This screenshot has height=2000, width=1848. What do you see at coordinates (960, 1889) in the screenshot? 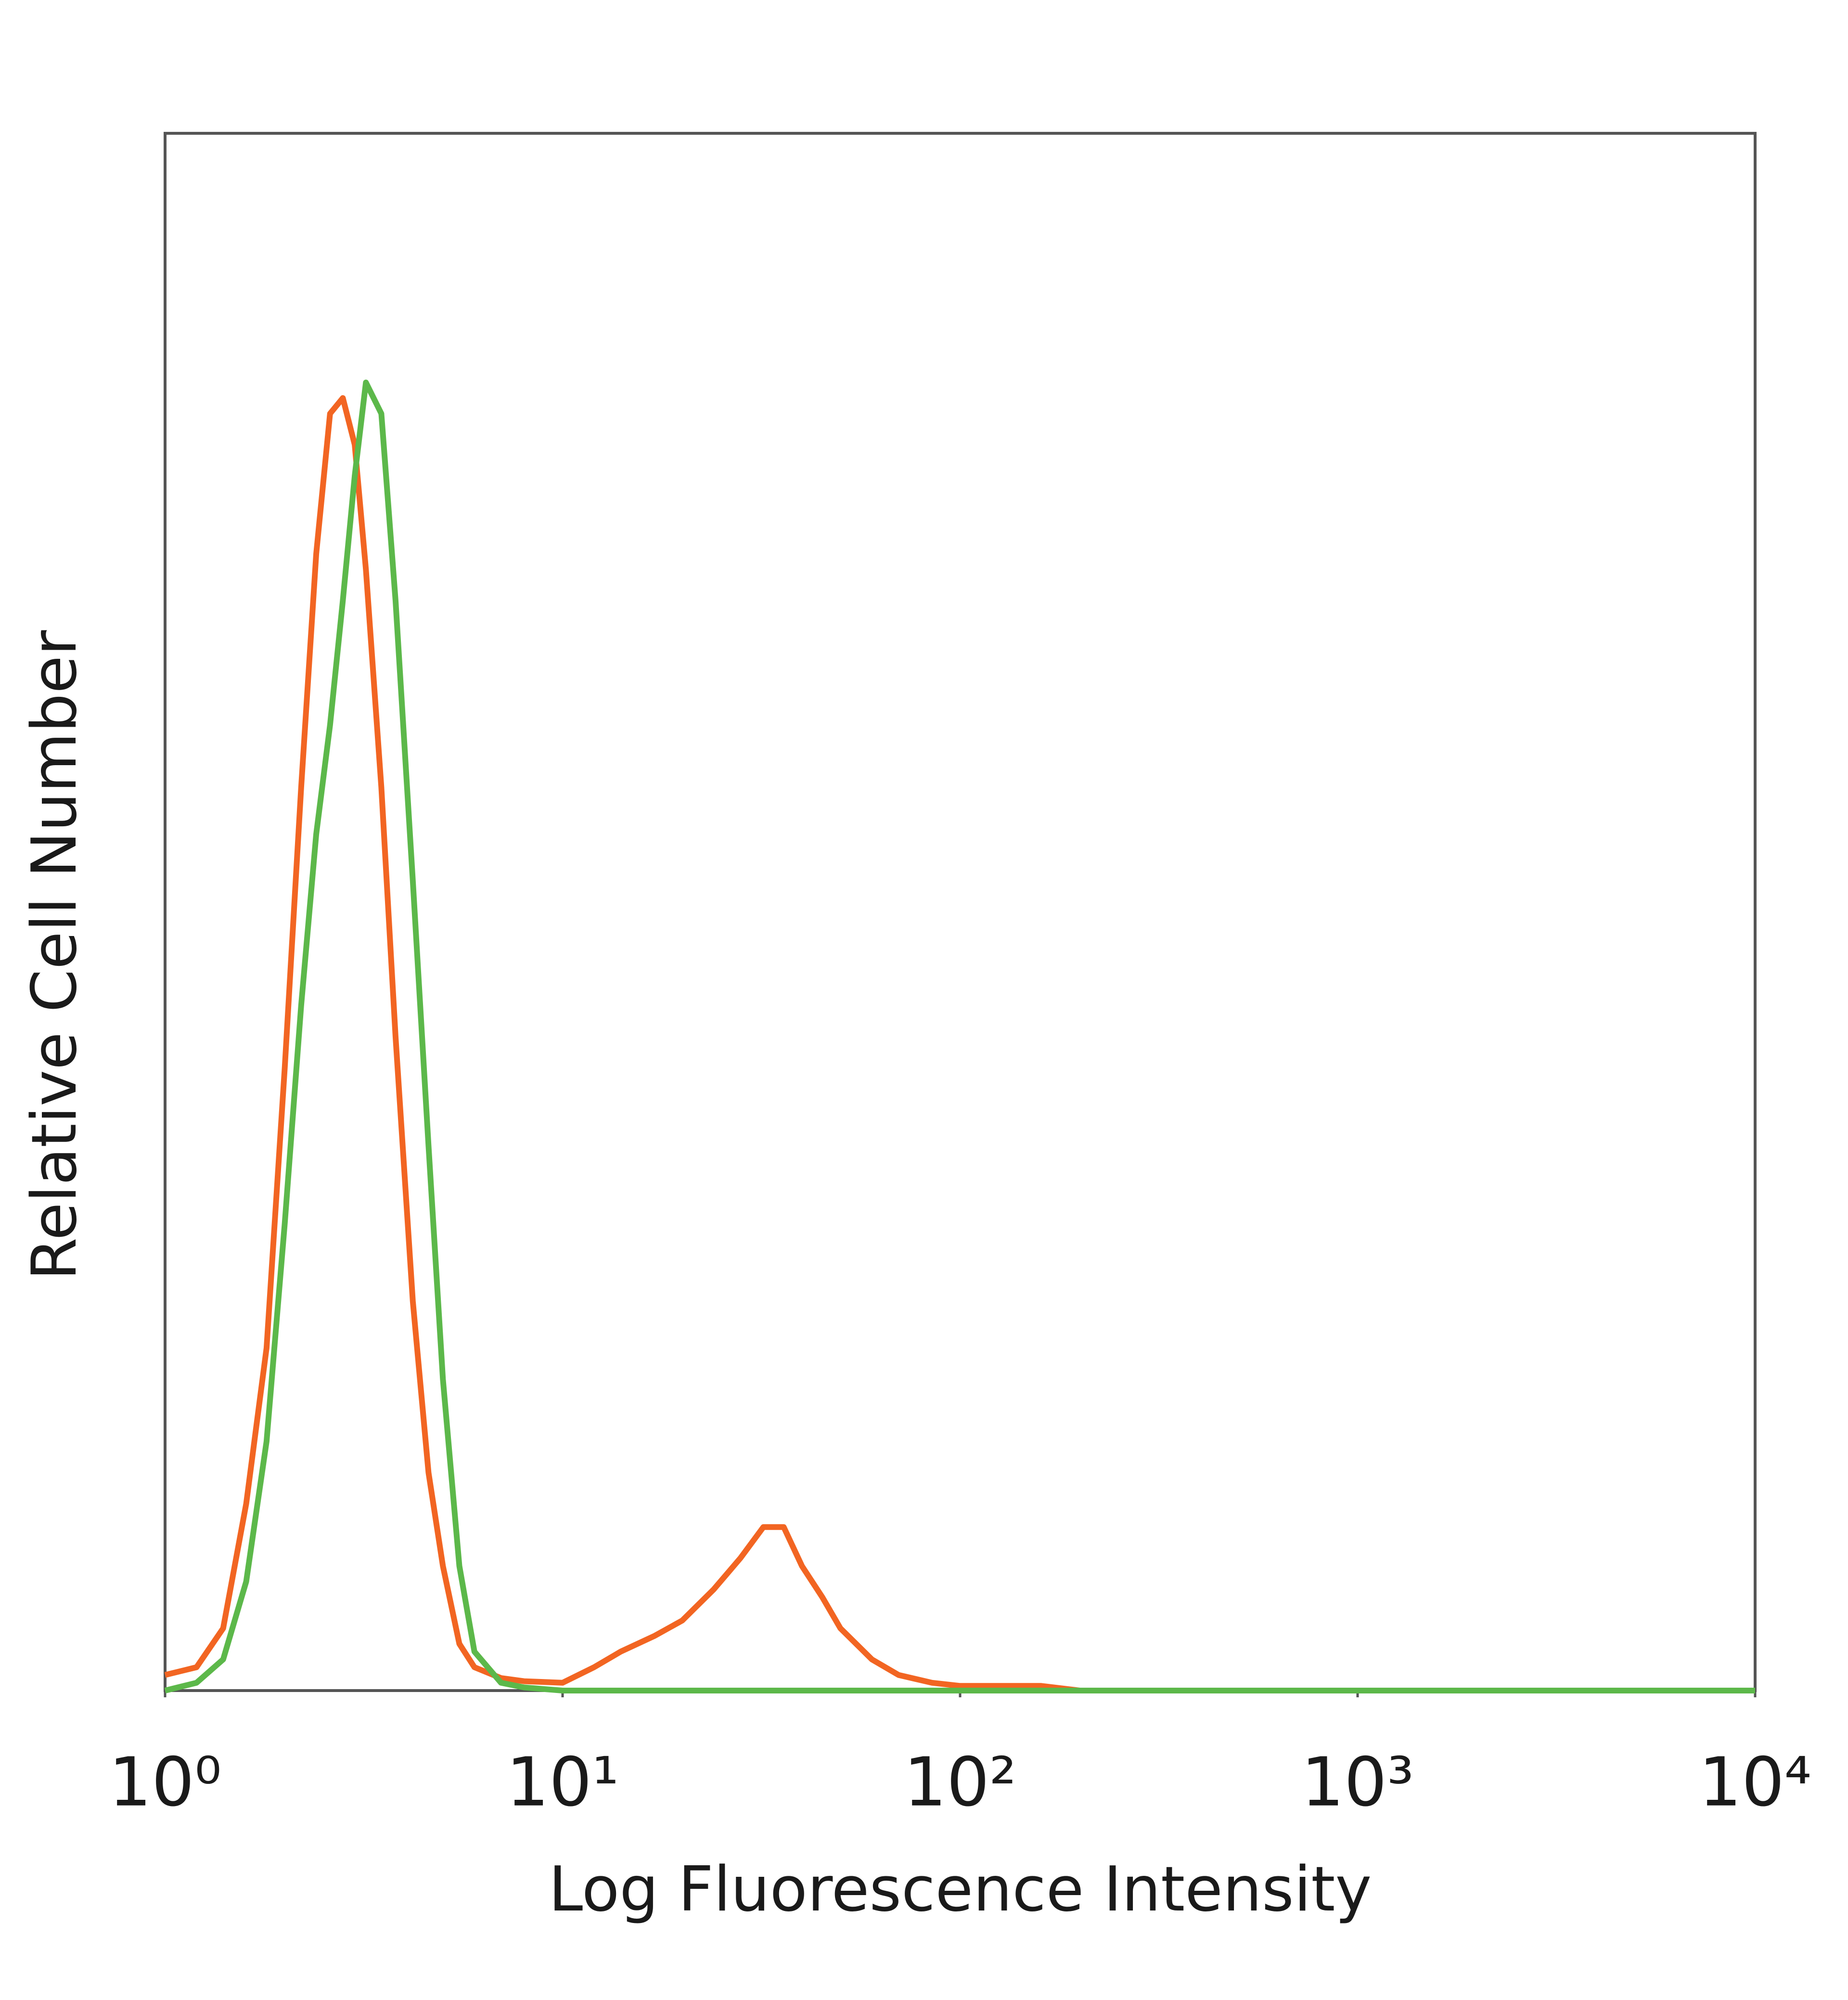
I see `x-axis-title: Log Fluorescence Intensity` at bounding box center [960, 1889].